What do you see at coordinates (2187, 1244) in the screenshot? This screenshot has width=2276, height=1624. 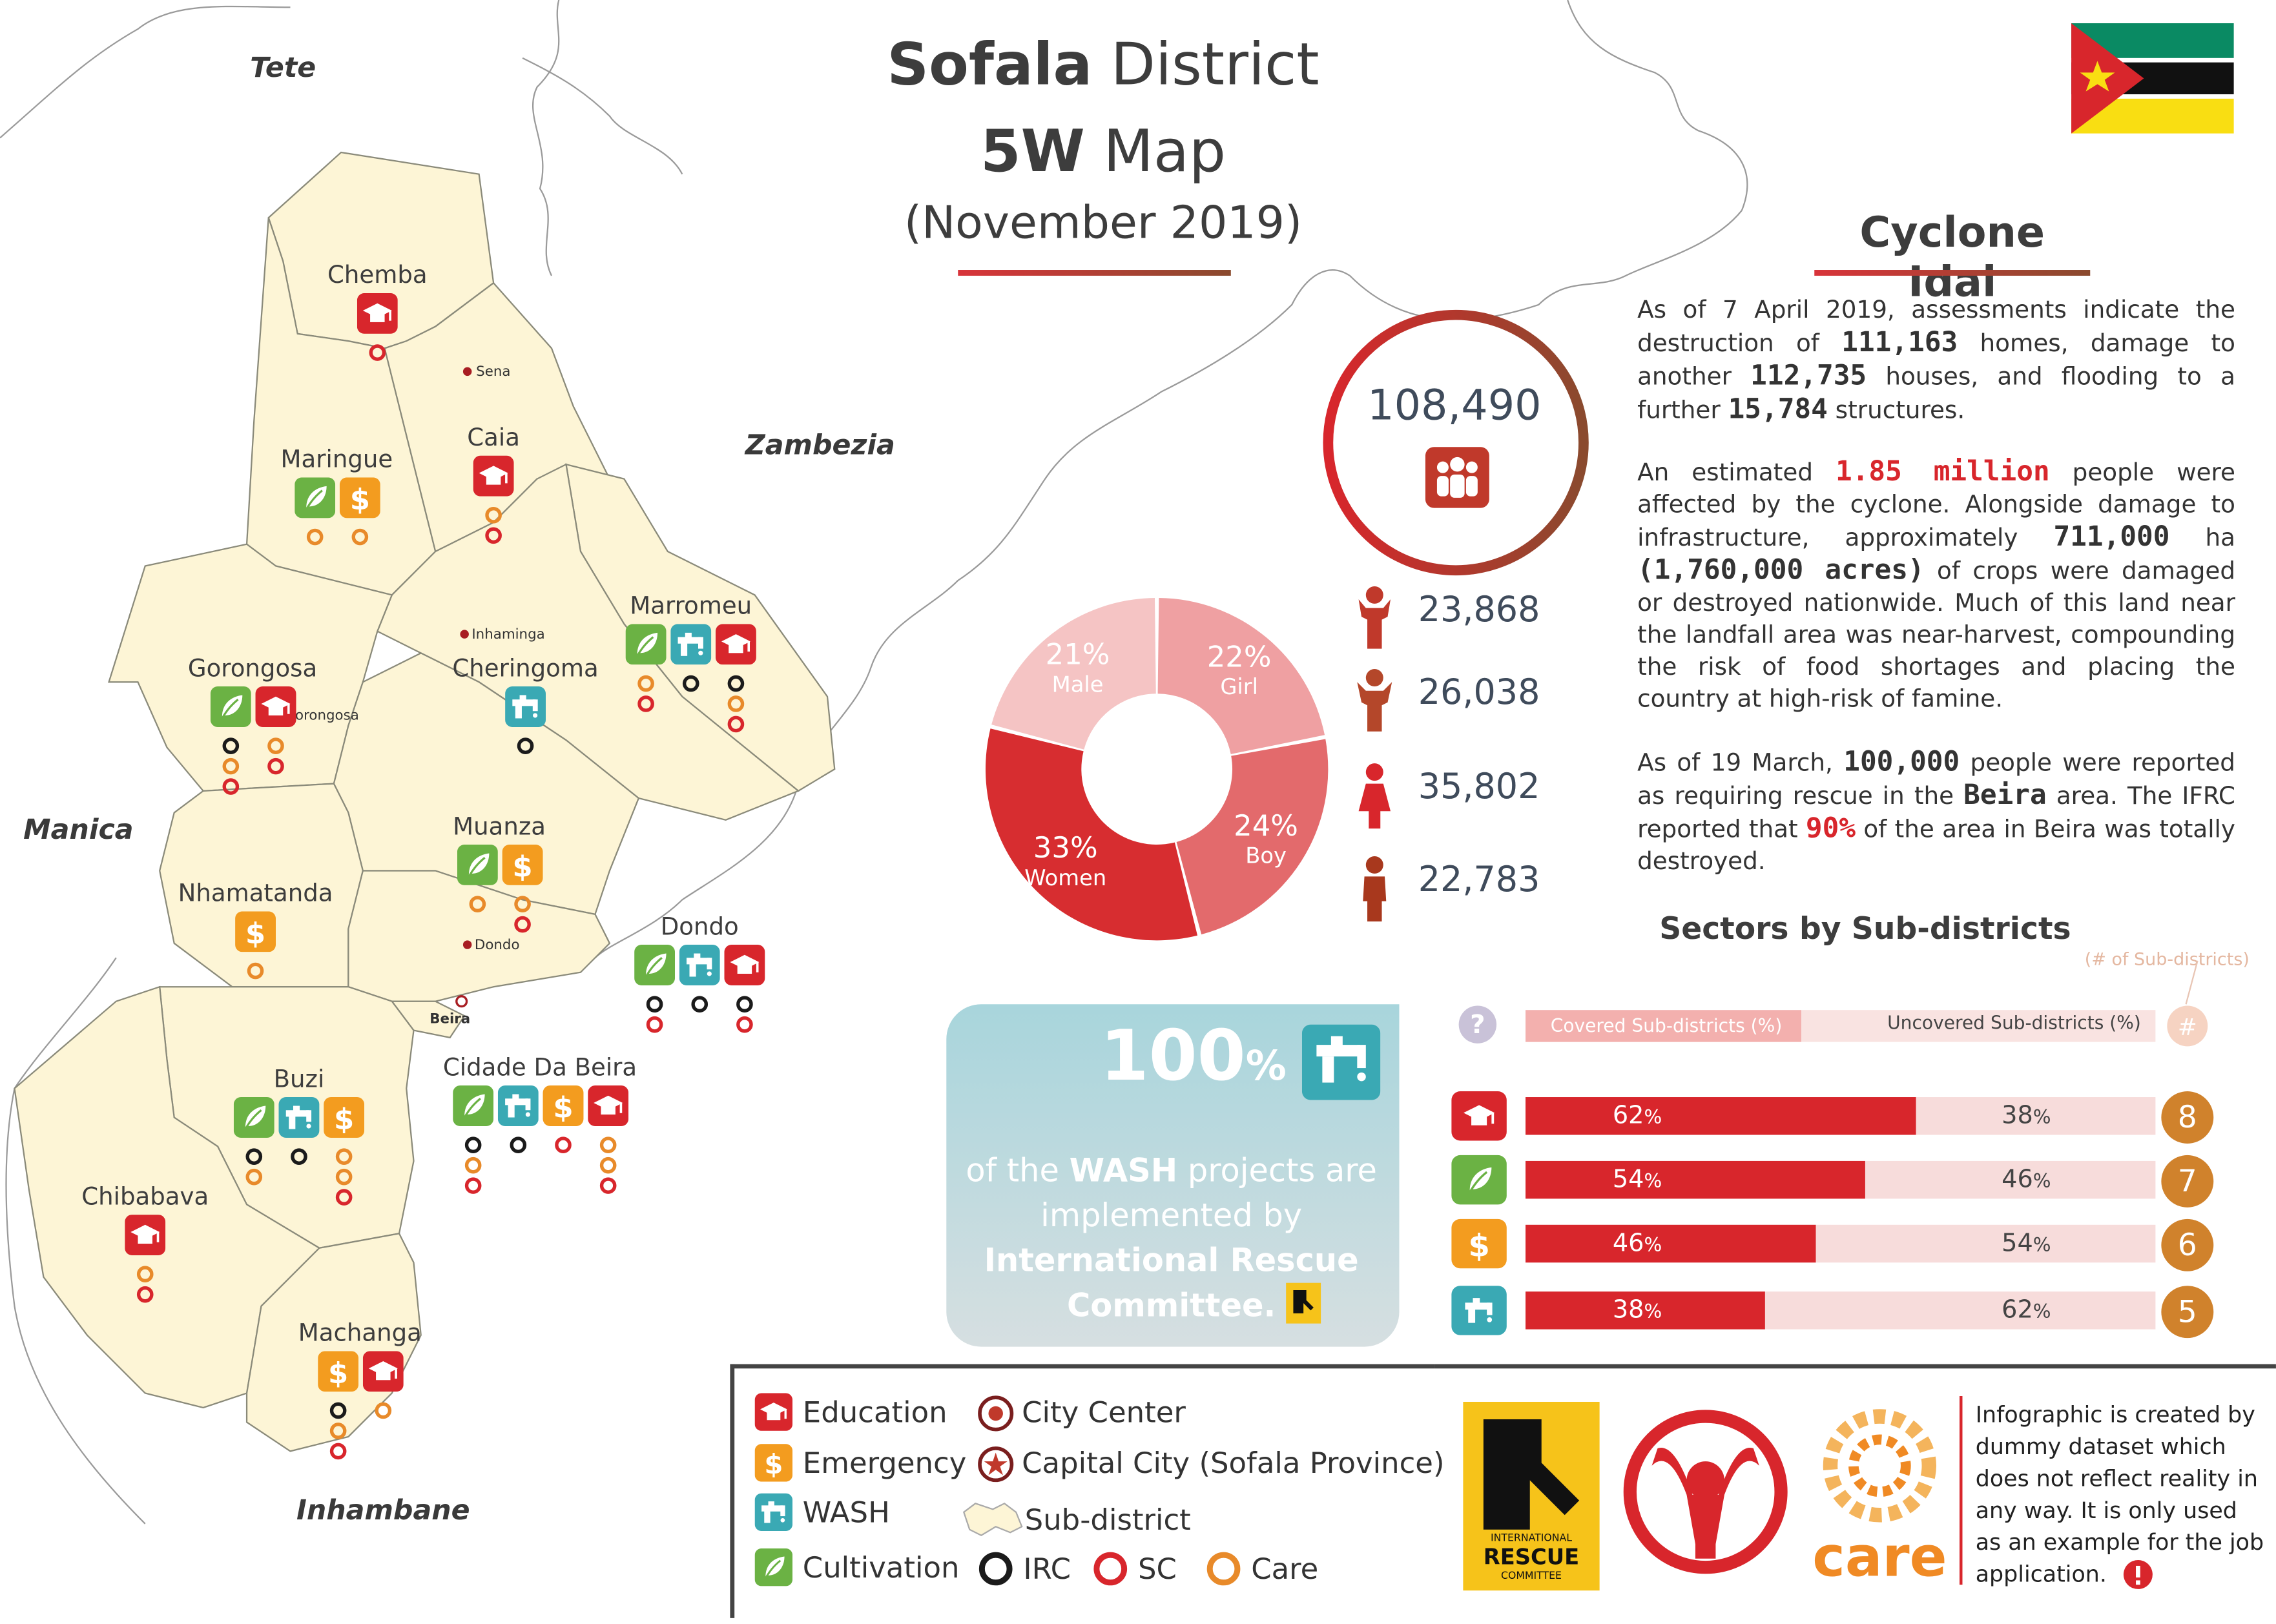 I see `subdistrict-count: 6` at bounding box center [2187, 1244].